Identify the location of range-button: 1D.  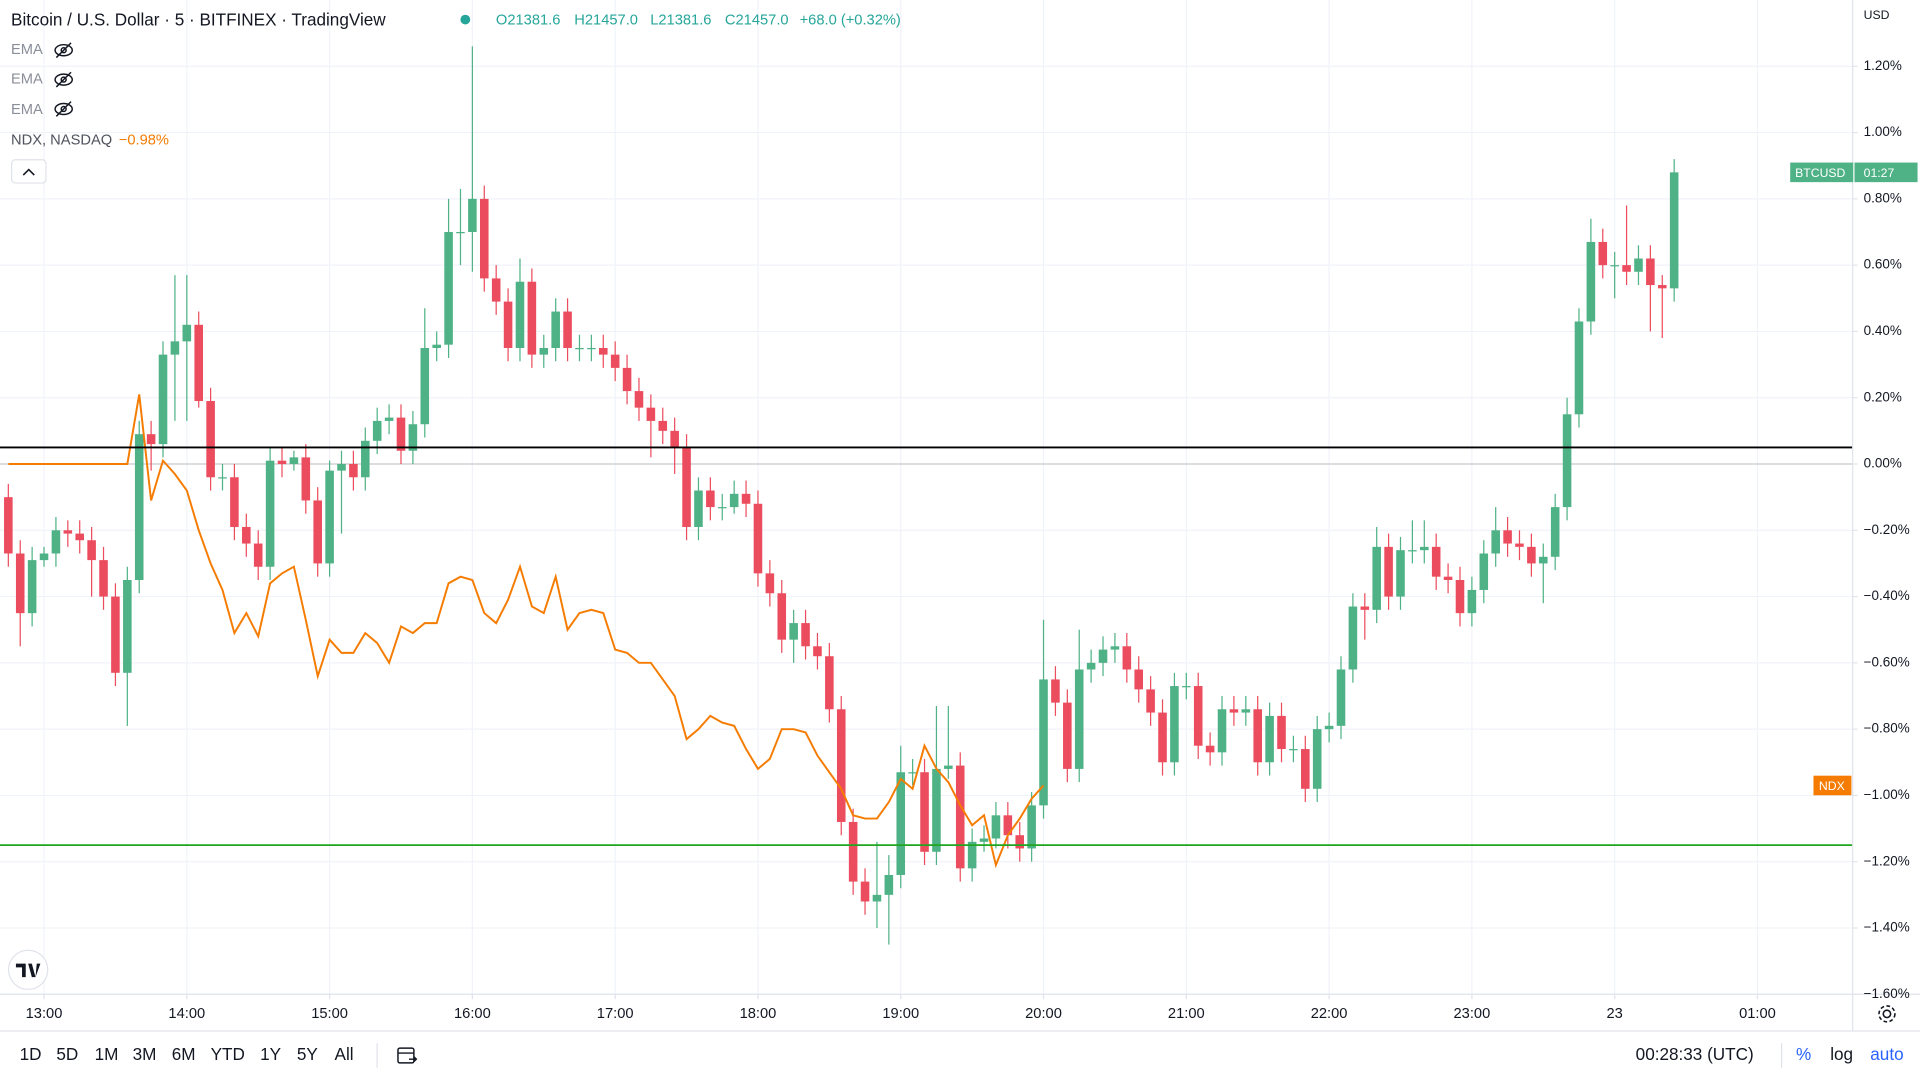
(31, 1054).